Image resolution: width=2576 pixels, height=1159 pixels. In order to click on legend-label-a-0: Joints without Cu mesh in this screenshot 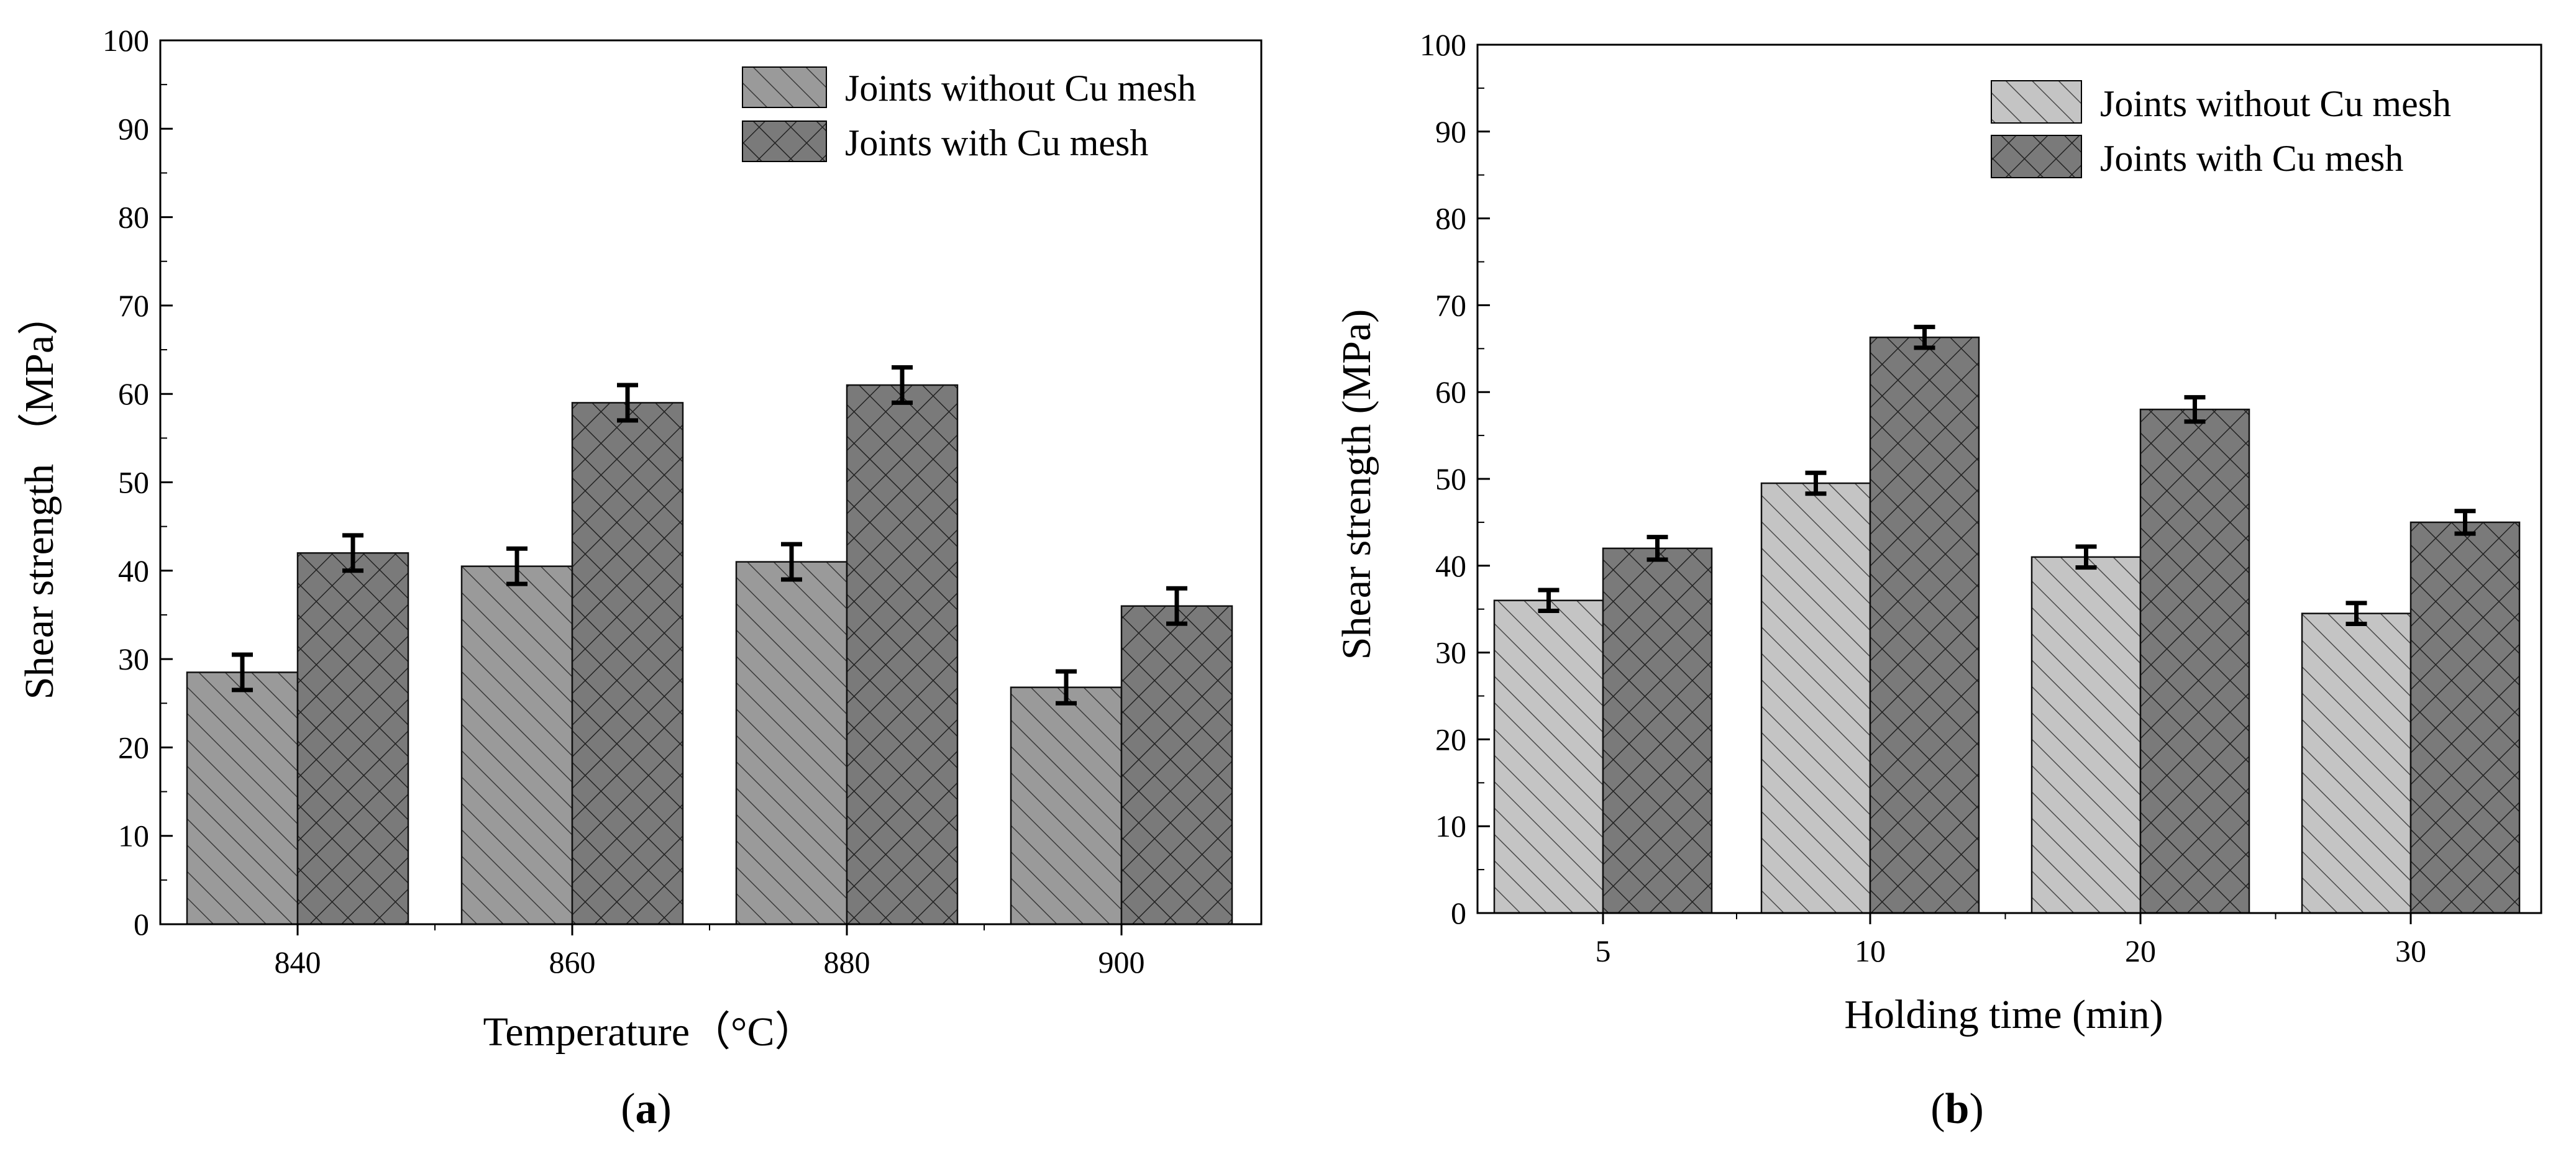, I will do `click(1020, 88)`.